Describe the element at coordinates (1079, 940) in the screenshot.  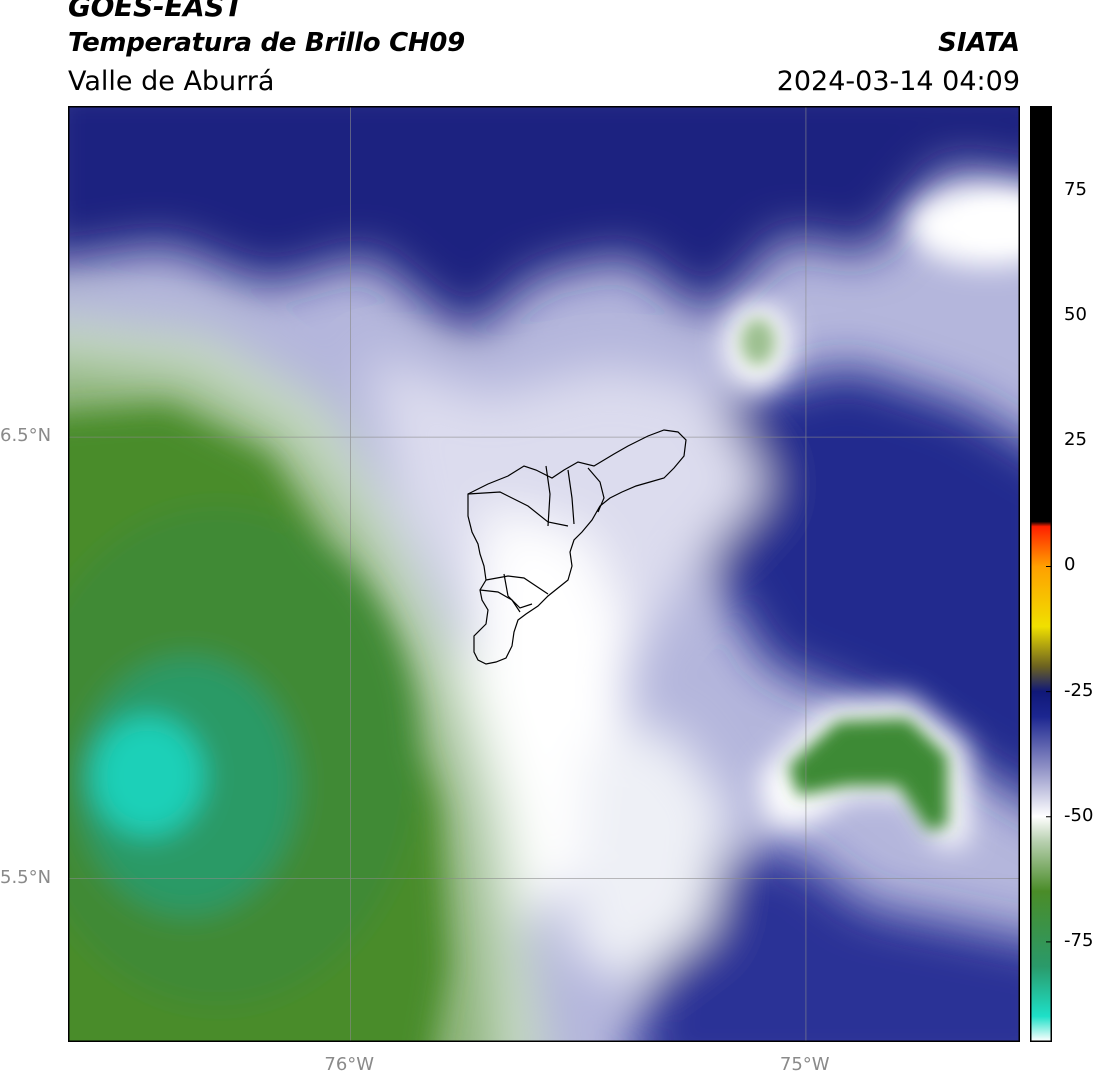
I see `colorbar-tick-label: -75` at that location.